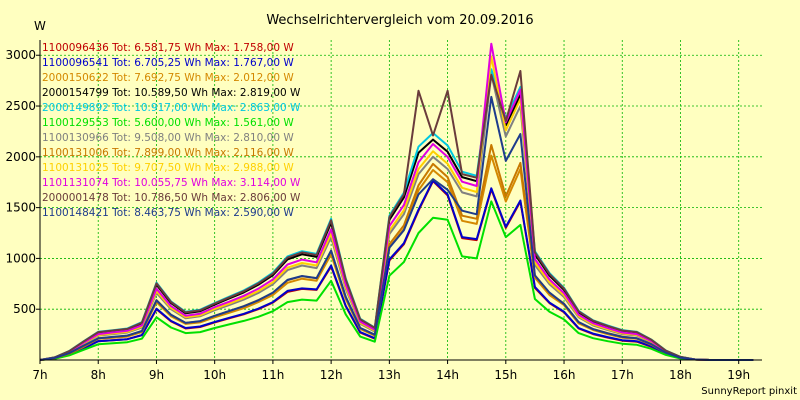 This screenshot has height=400, width=800. Describe the element at coordinates (447, 375) in the screenshot. I see `x-tick-label: 14h` at that location.